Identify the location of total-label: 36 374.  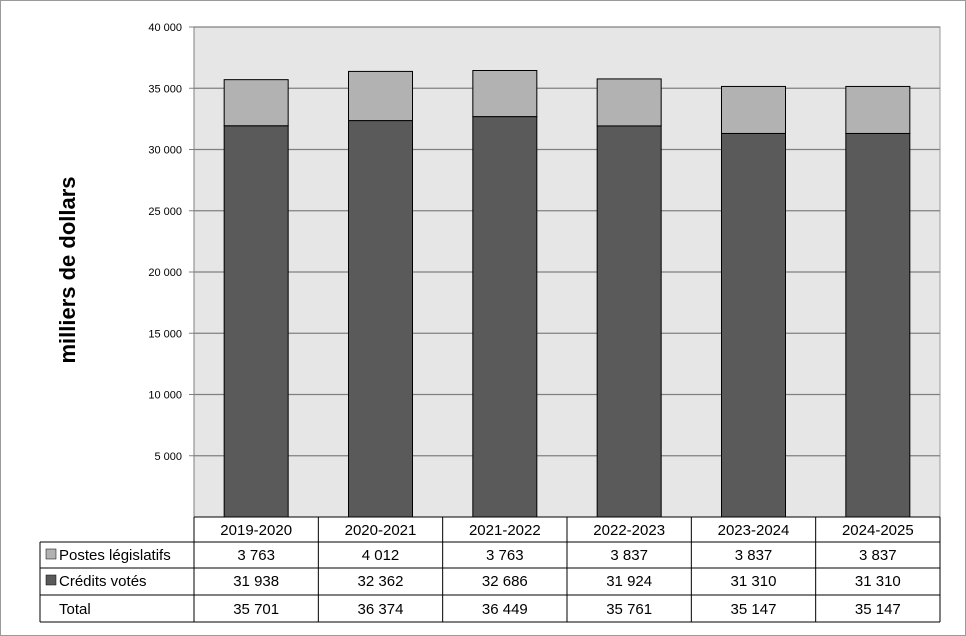
(381, 609).